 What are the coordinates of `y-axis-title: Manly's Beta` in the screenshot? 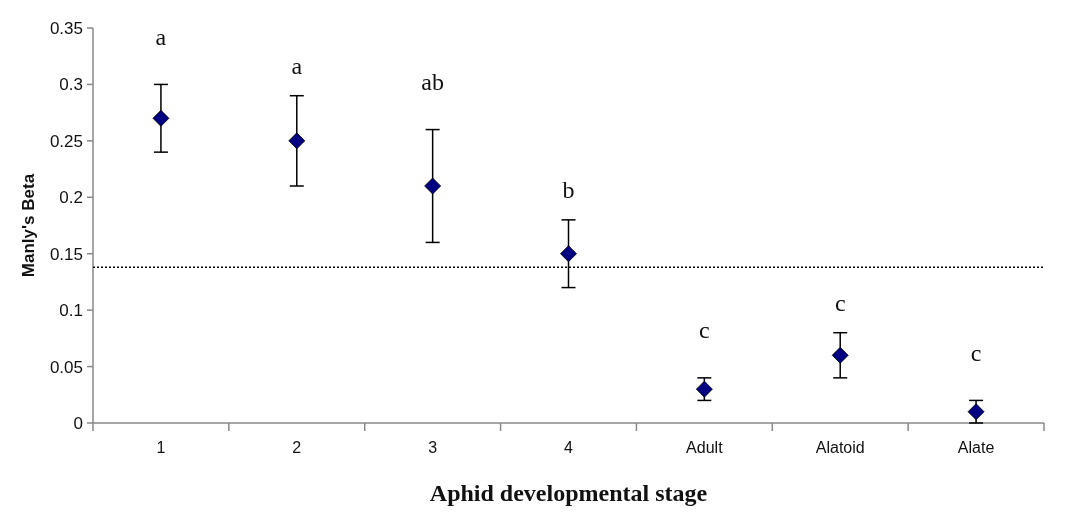 It's located at (28, 225).